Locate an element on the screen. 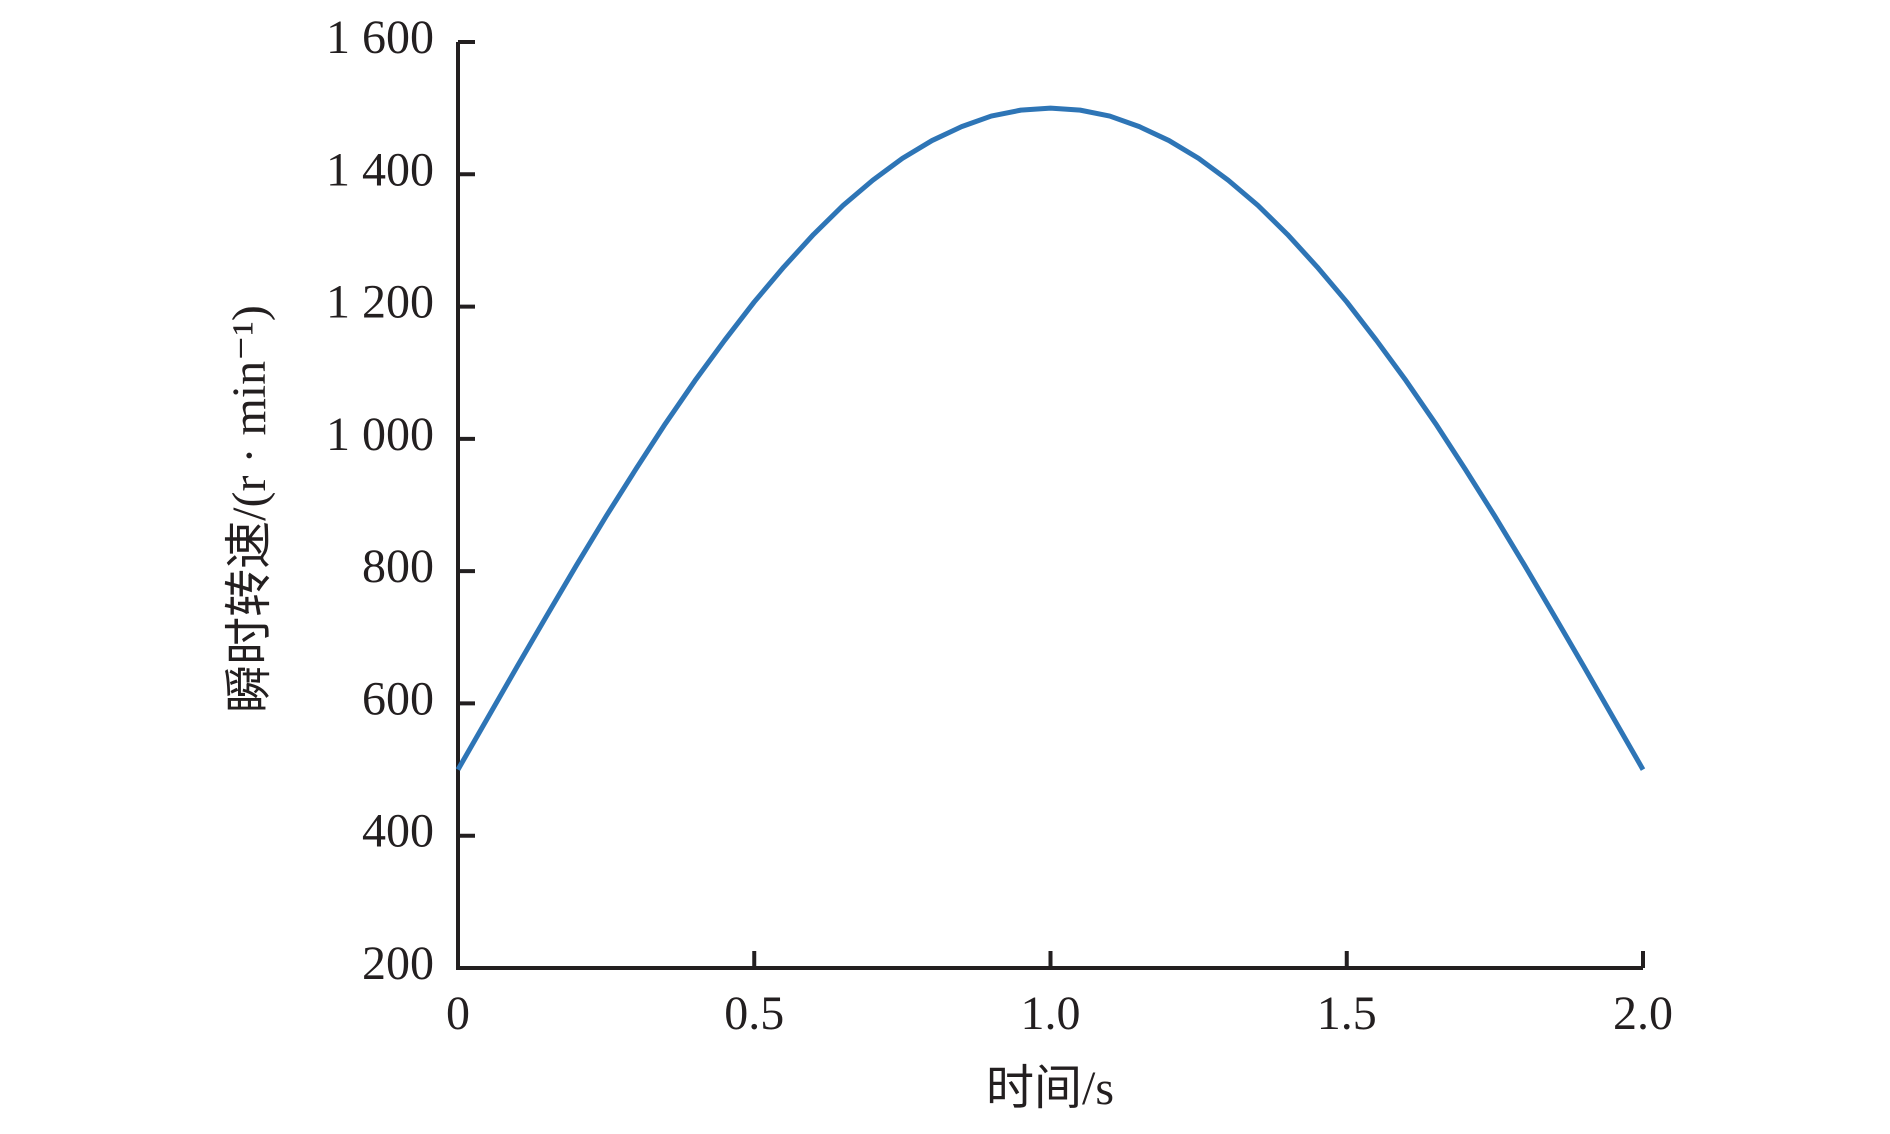  y-tick-label: 800 is located at coordinates (398, 566).